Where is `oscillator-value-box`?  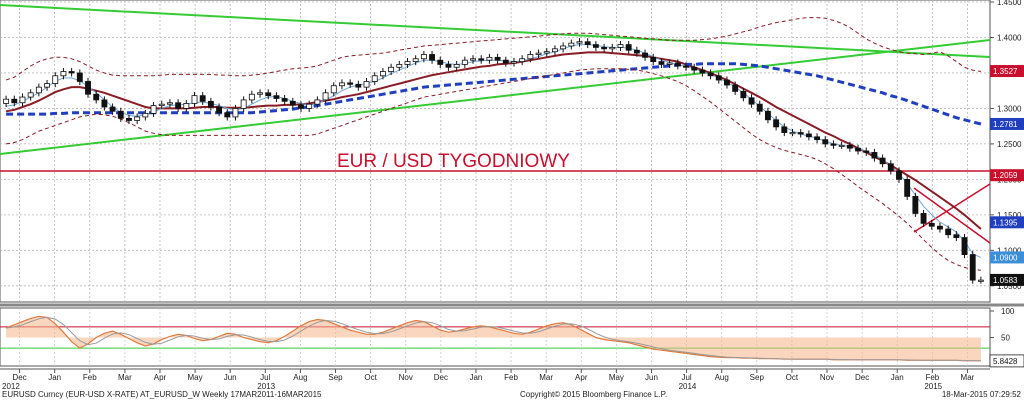 oscillator-value-box is located at coordinates (1006, 361).